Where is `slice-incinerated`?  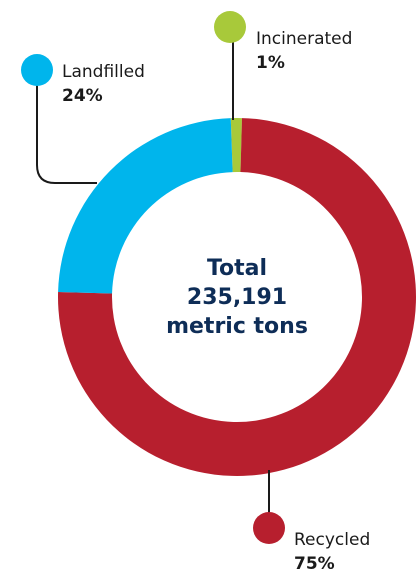 slice-incinerated is located at coordinates (236, 145).